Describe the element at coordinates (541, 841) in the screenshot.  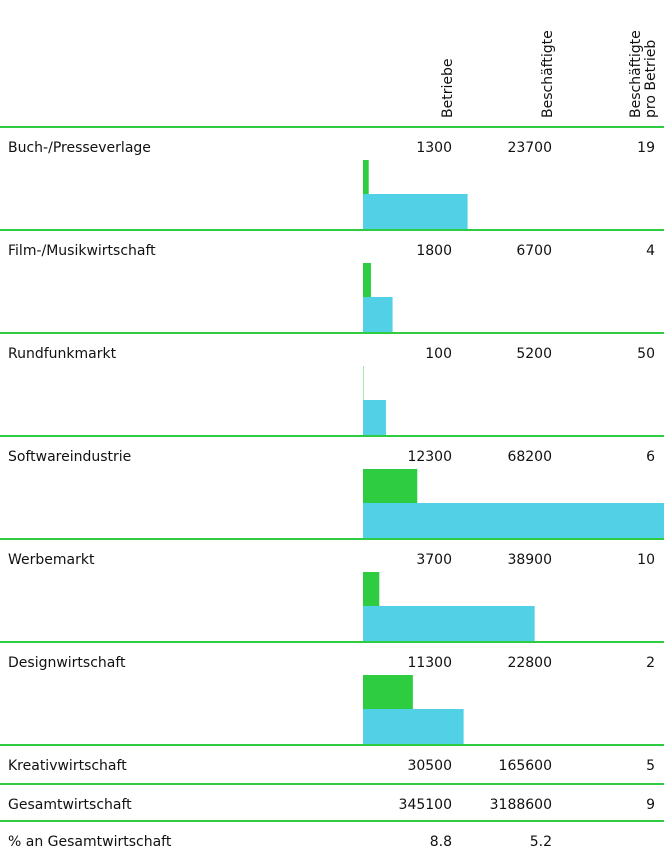
I see `cell: 5.2` at that location.